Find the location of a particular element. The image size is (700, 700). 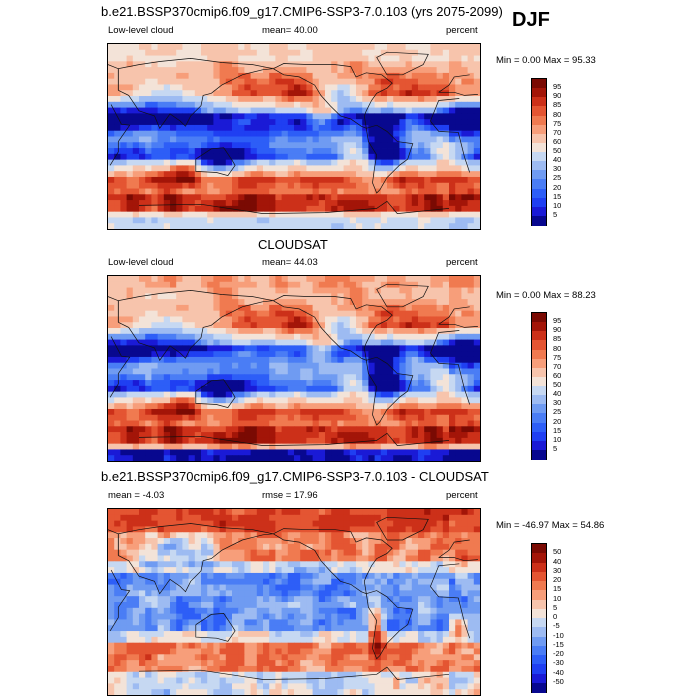

panel-diff-units-label: percent is located at coordinates (462, 495).